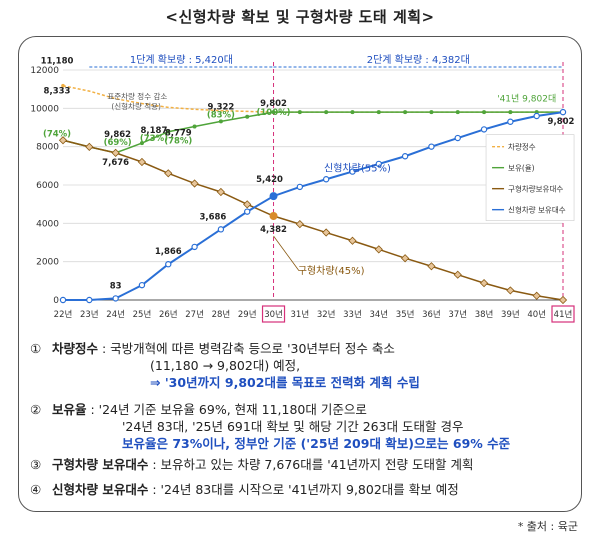 The image size is (600, 540). I want to click on data-label: 11,180, so click(57, 62).